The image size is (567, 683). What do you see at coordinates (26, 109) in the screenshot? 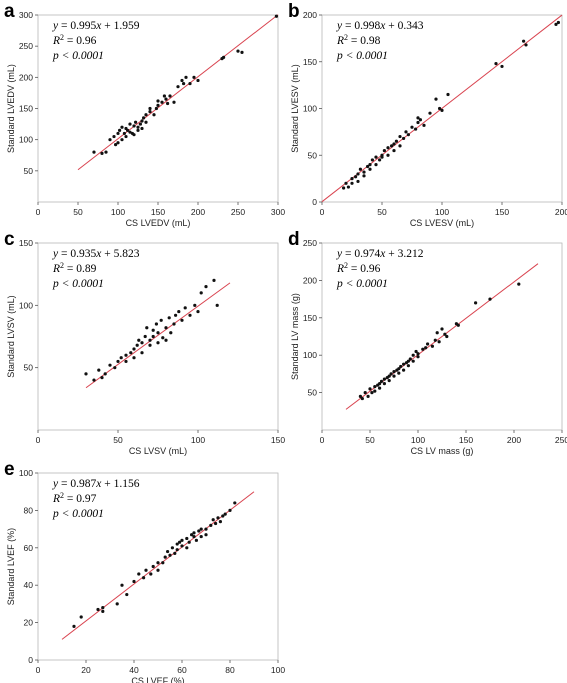
I see `y-tick-label: 150` at bounding box center [26, 109].